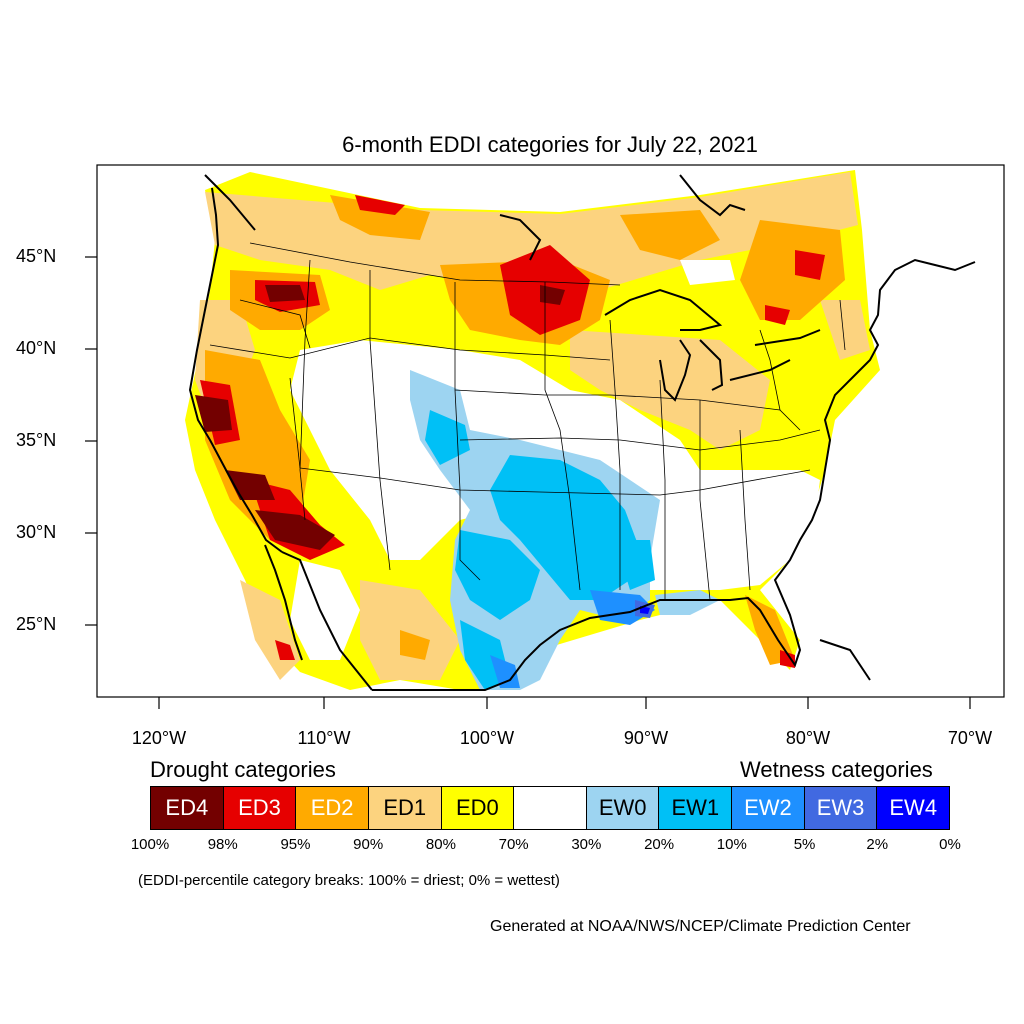 This screenshot has height=1024, width=1024. What do you see at coordinates (332, 808) in the screenshot?
I see `legend-cell-ed2: ED2` at bounding box center [332, 808].